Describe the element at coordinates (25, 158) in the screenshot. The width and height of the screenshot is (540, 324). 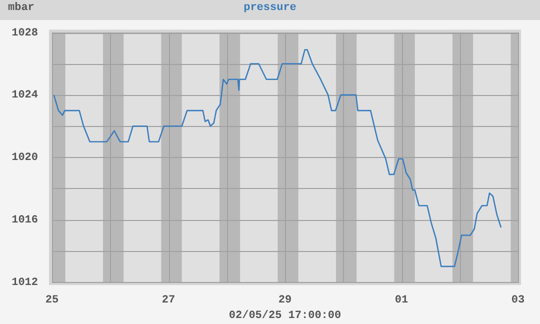
I see `y-tick-label: 1020` at that location.